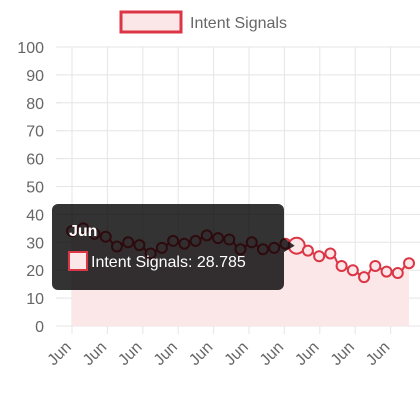 The width and height of the screenshot is (420, 405). What do you see at coordinates (35, 271) in the screenshot?
I see `y-tick-label: 20` at bounding box center [35, 271].